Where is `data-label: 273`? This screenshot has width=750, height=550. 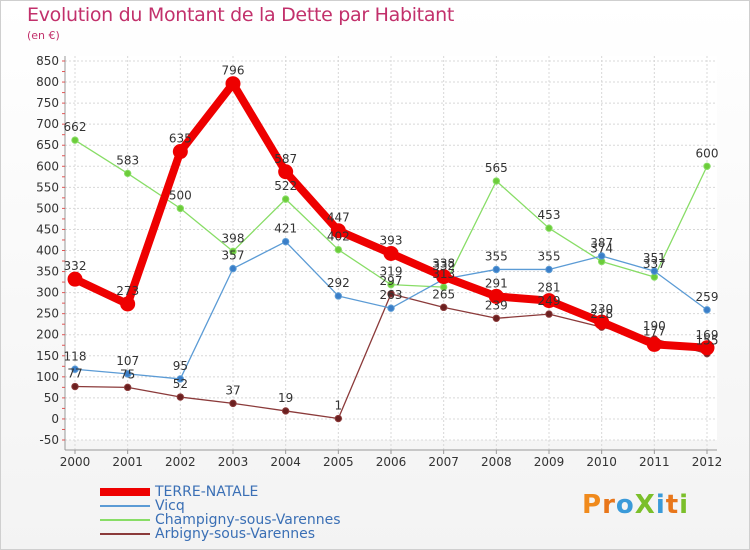 data-label: 273 is located at coordinates (127, 291).